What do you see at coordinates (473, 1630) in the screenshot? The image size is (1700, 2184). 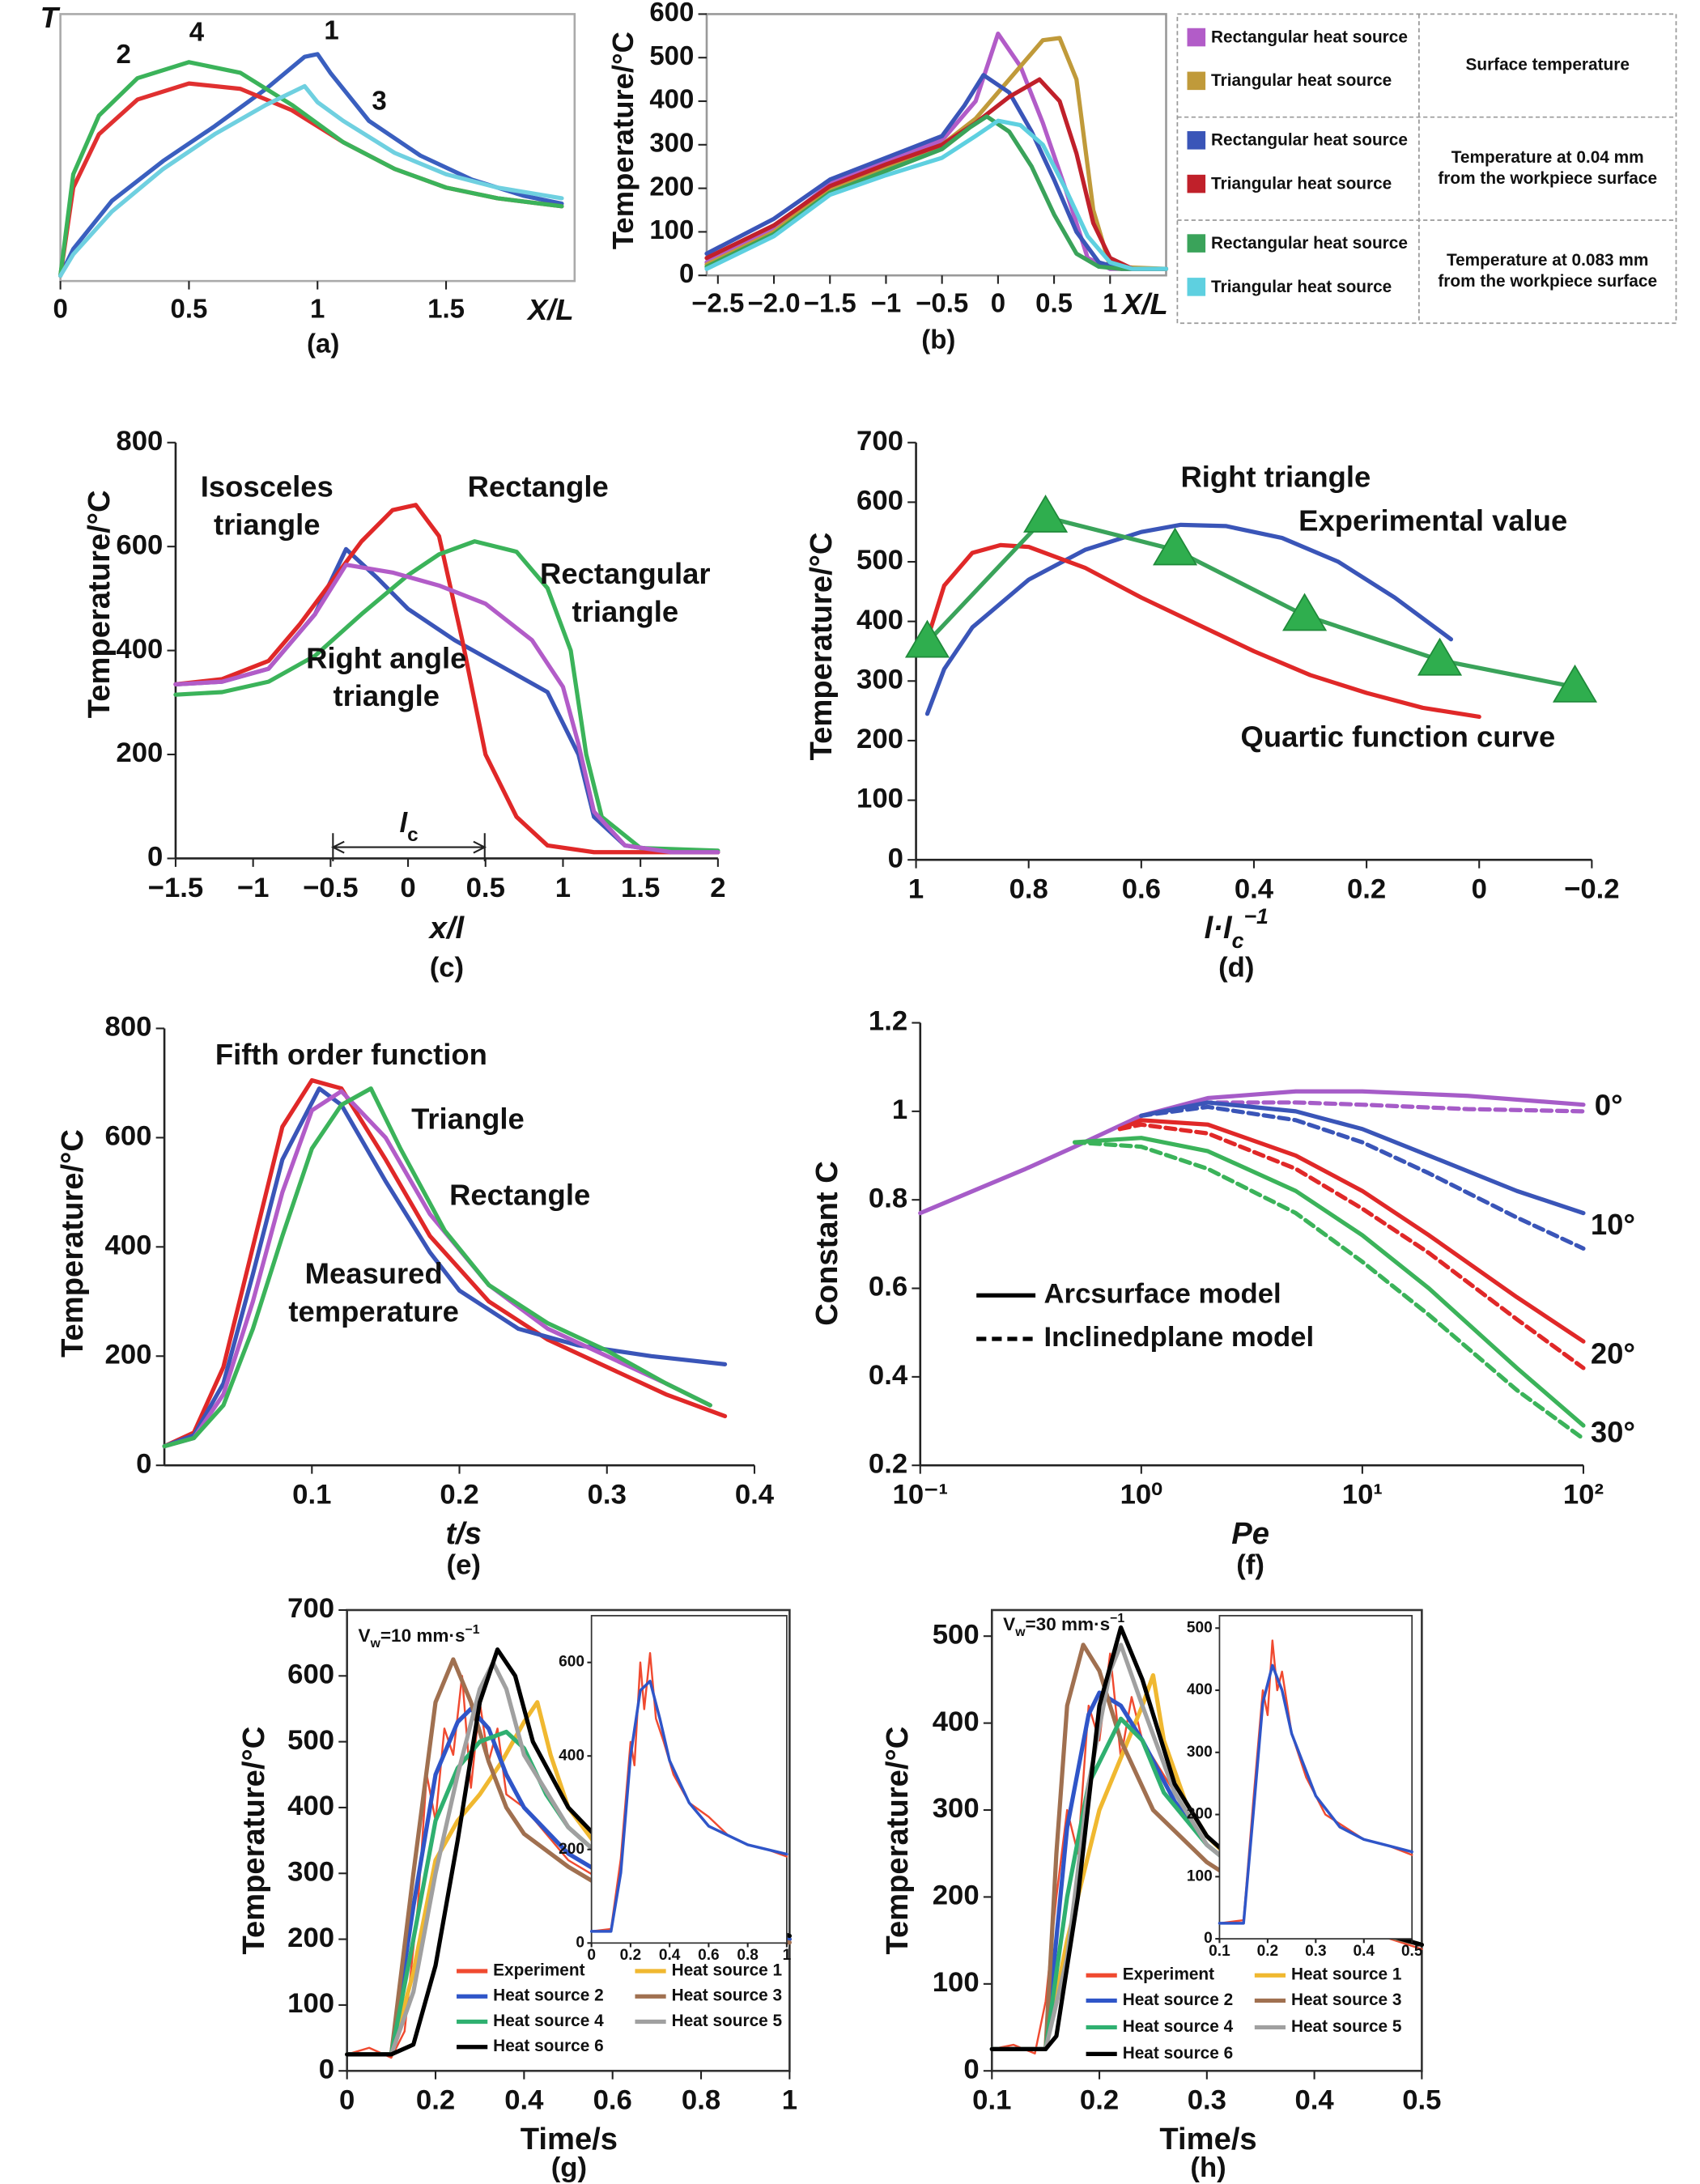 I see `text-run: −1` at bounding box center [473, 1630].